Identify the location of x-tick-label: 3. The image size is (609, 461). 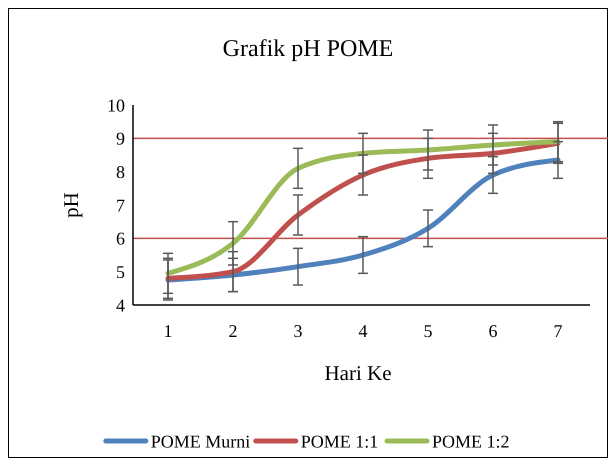
(298, 331).